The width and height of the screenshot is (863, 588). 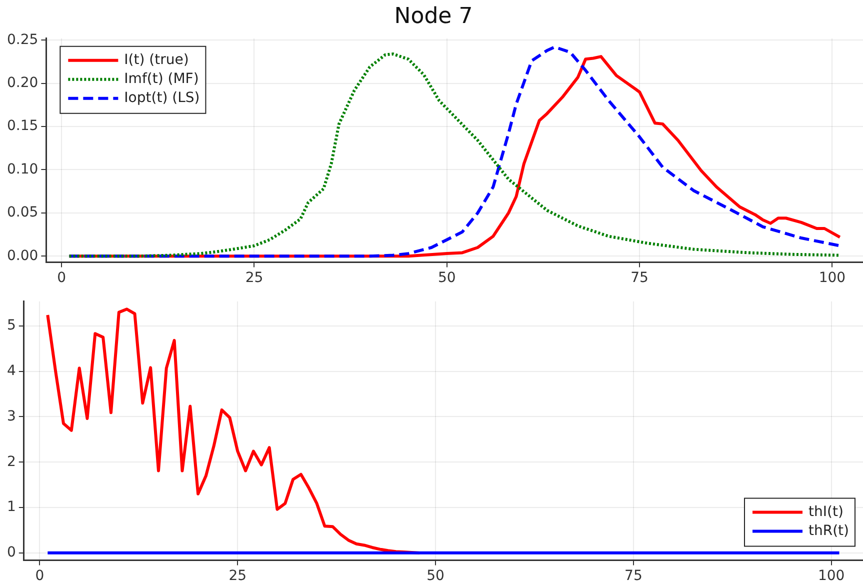 I want to click on y-tick-label: 2, so click(x=11, y=462).